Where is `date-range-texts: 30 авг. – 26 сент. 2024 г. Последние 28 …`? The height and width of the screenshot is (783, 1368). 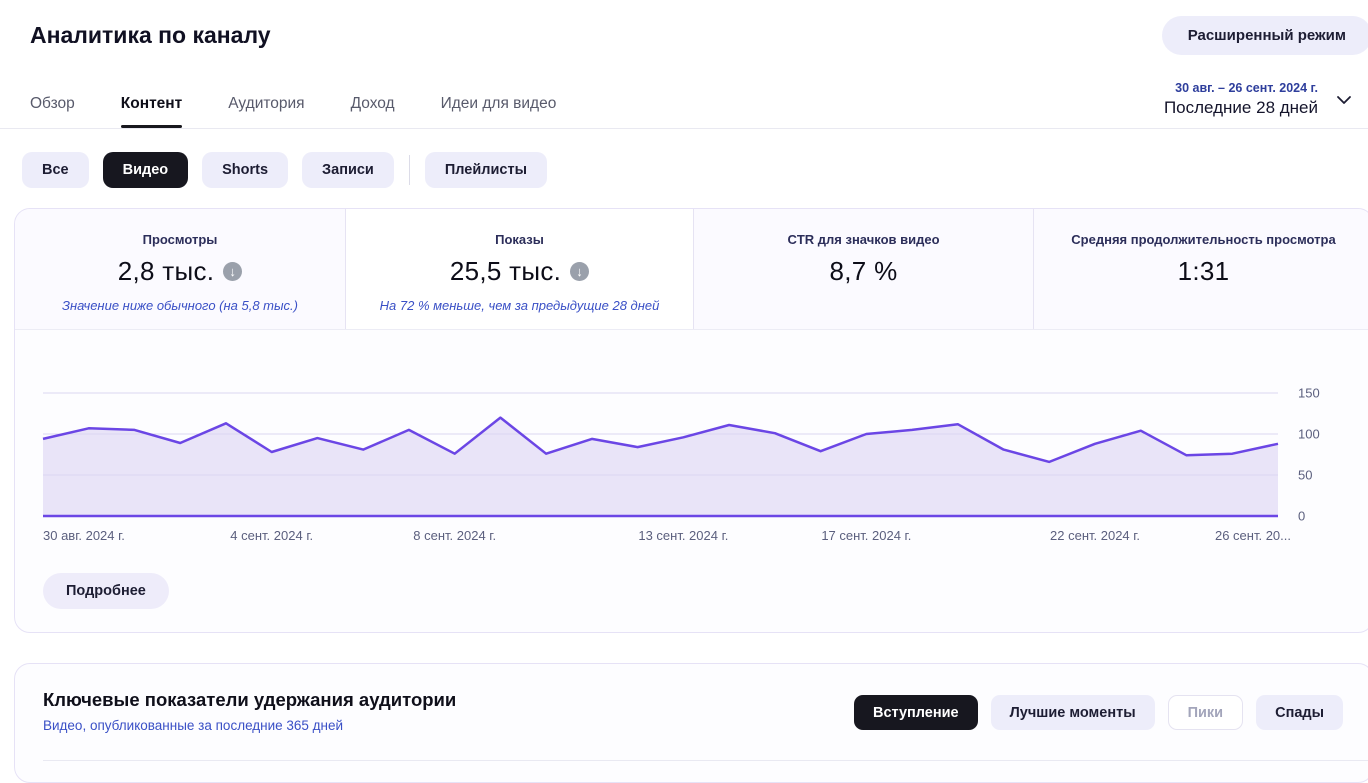 date-range-texts: 30 авг. – 26 сент. 2024 г. Последние 28 … is located at coordinates (1241, 99).